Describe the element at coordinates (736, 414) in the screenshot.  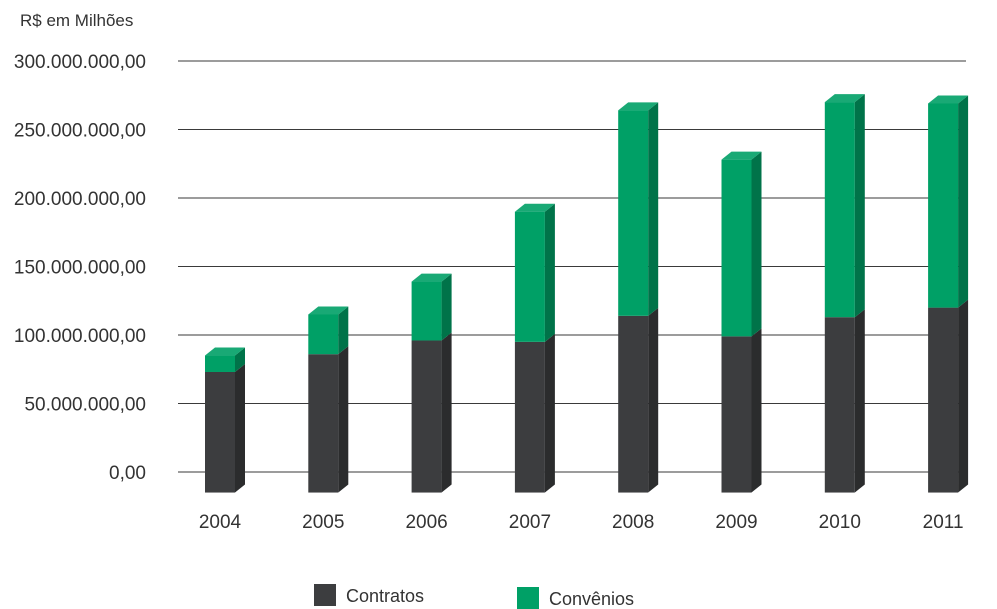
I see `bar-contratos-2009` at that location.